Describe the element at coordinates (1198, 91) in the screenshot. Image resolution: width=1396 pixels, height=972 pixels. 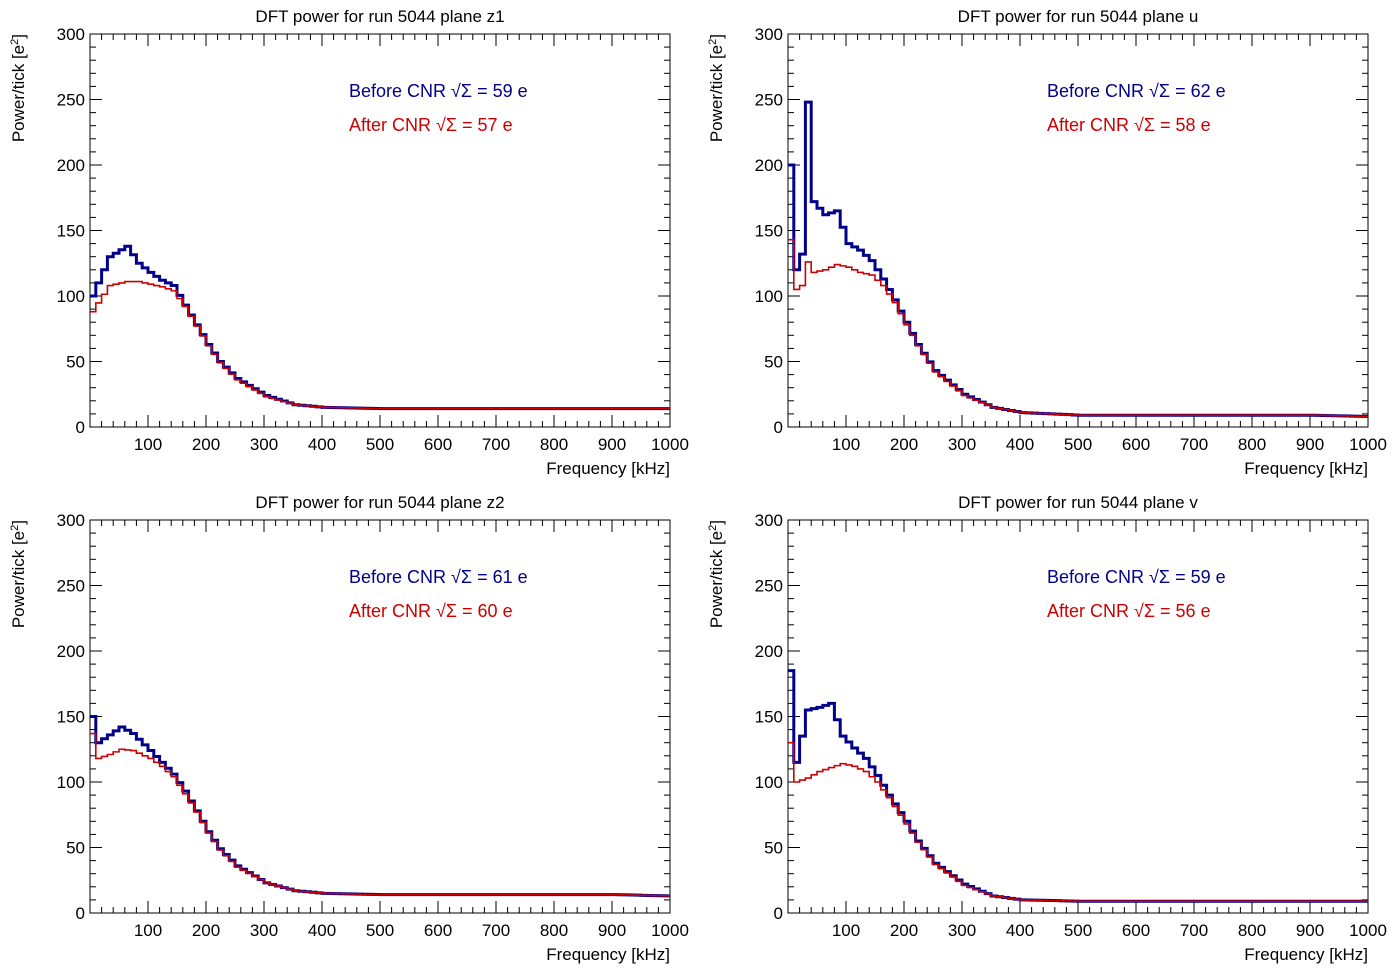
I see `legend-suffix: = 62 e` at that location.